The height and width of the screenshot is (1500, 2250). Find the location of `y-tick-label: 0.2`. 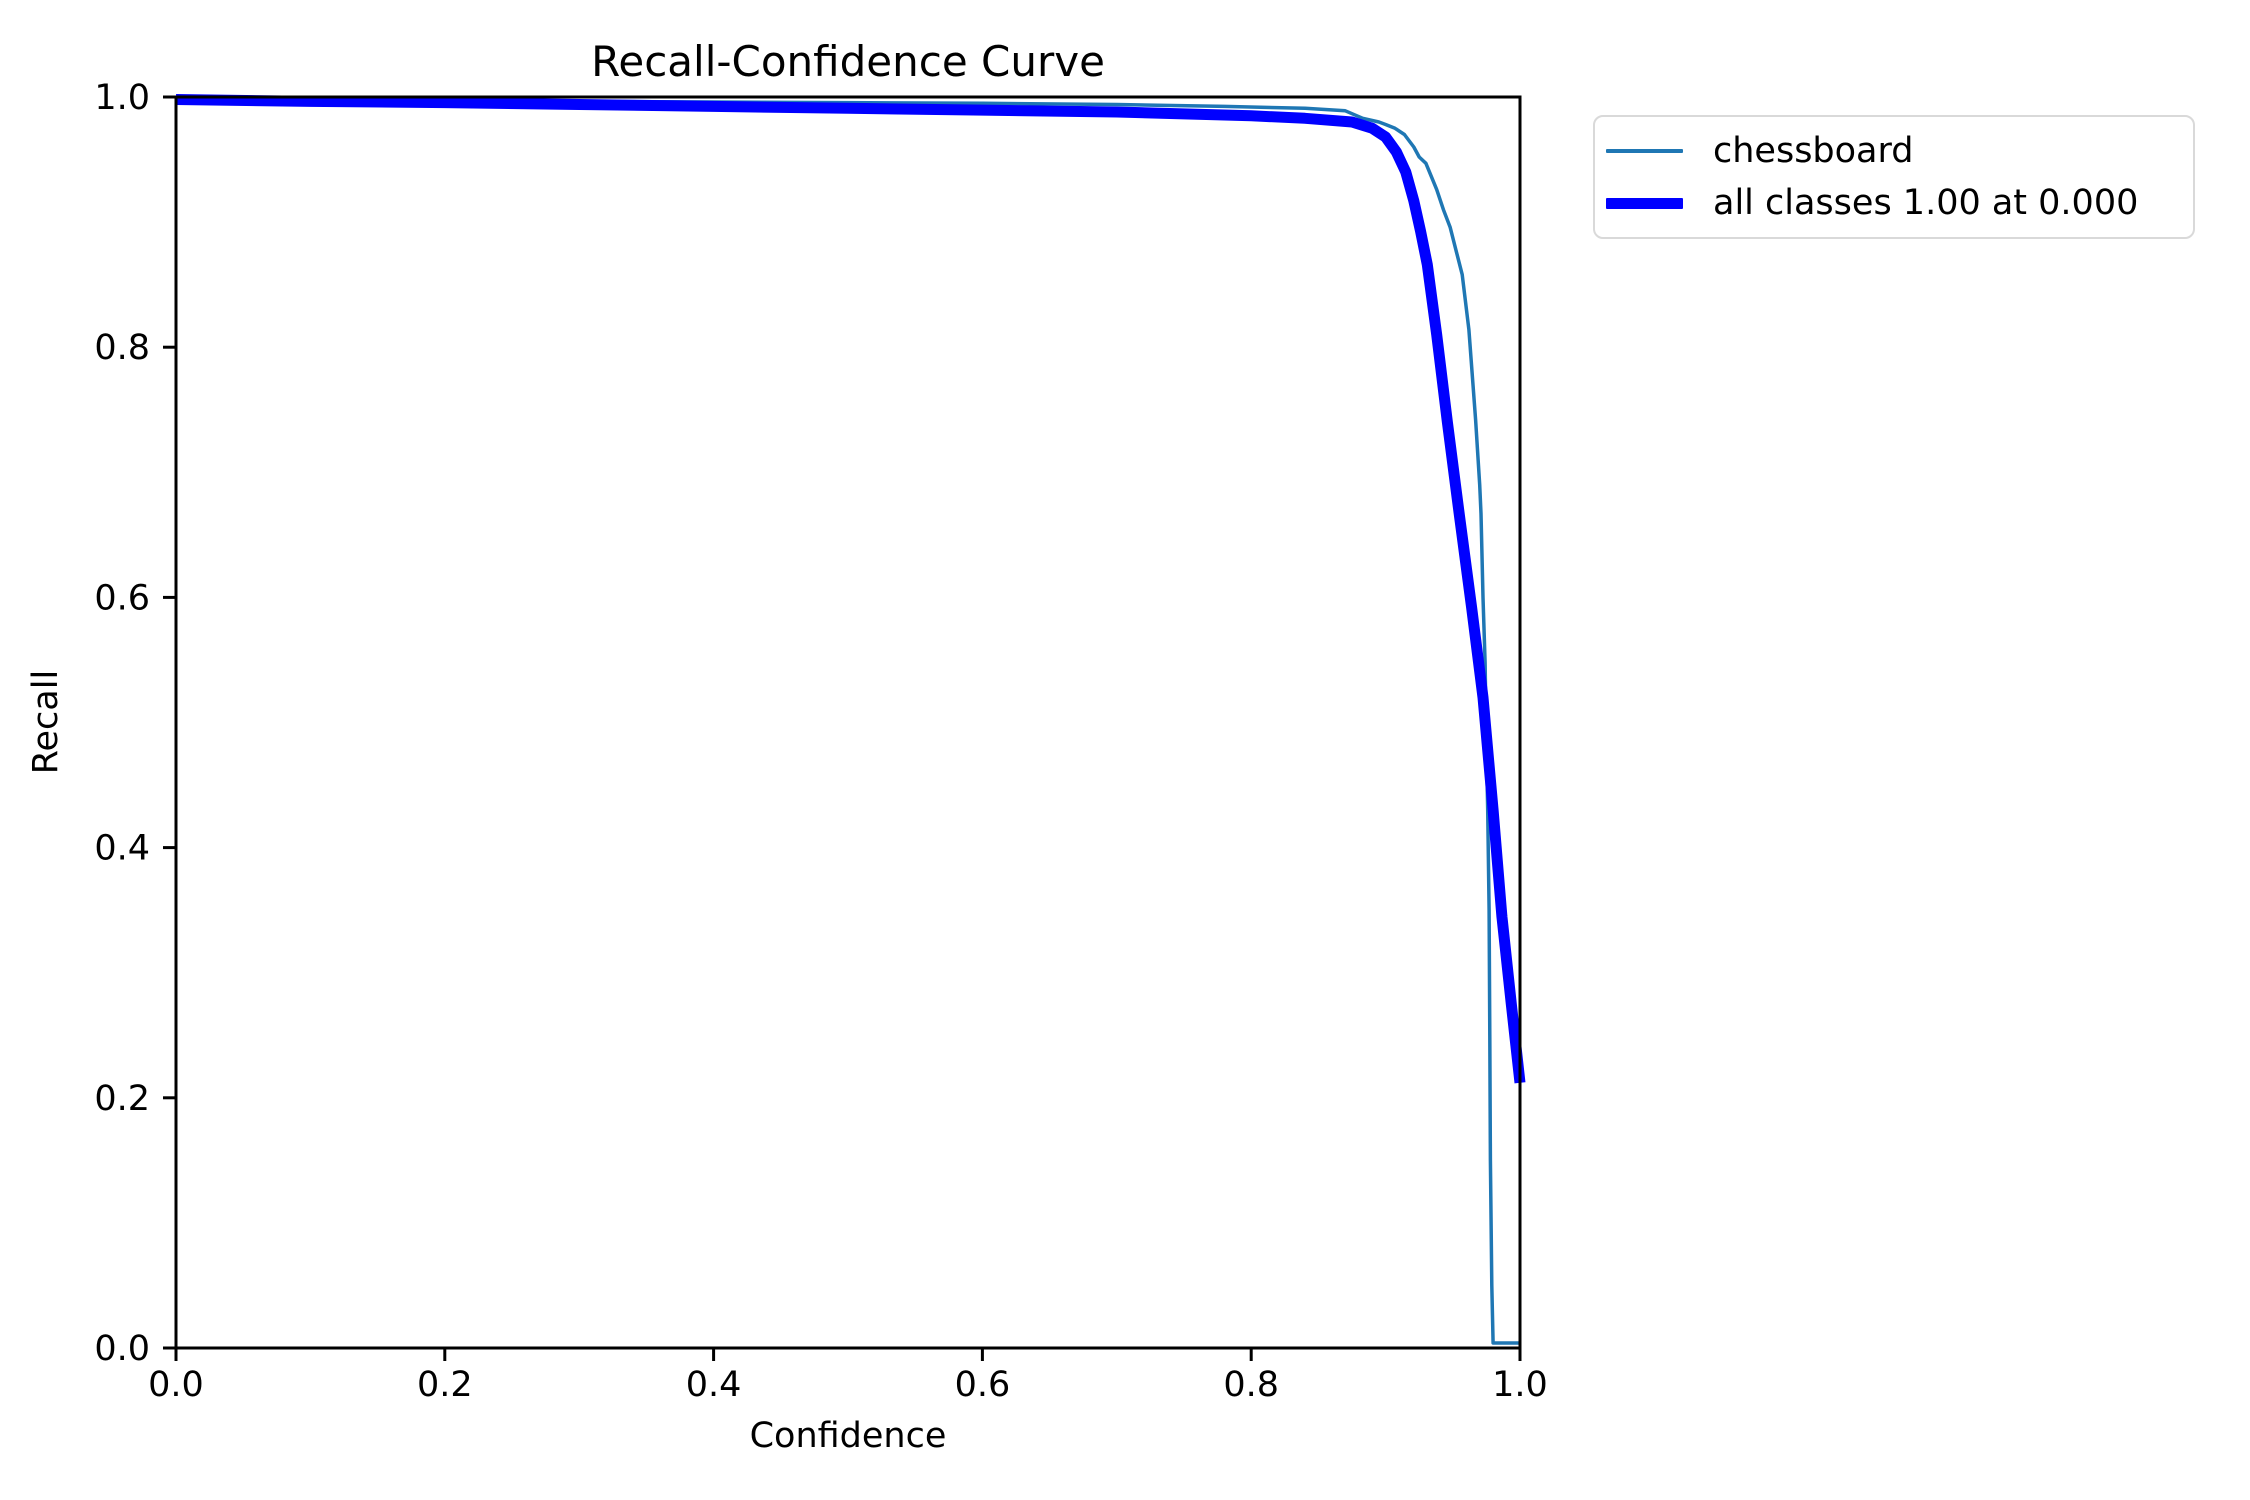

y-tick-label: 0.2 is located at coordinates (122, 1099).